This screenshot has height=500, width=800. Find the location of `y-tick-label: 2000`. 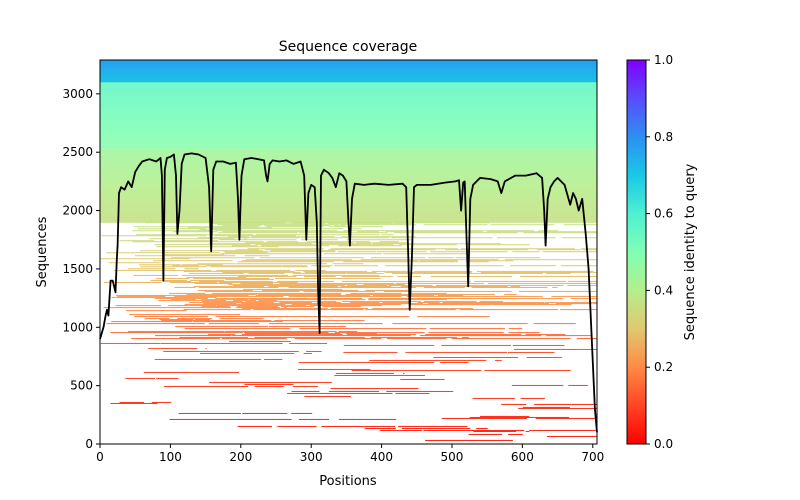

y-tick-label: 2000 is located at coordinates (77, 211).